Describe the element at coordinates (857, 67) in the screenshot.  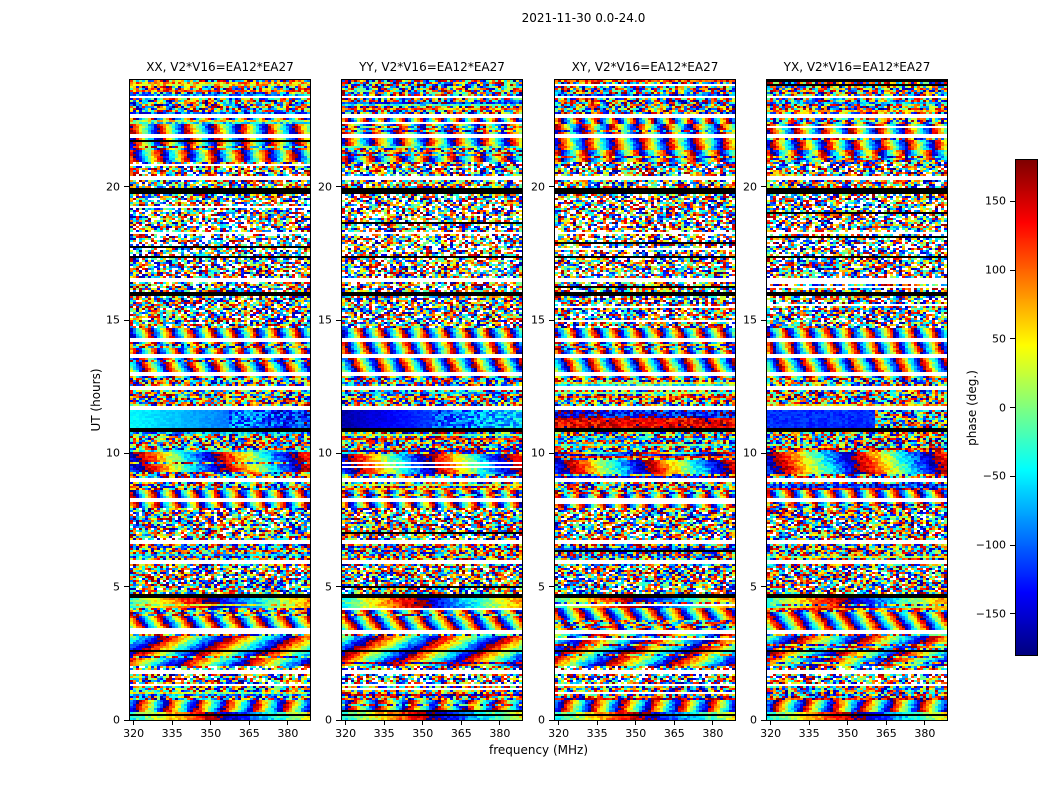
I see `panel-title-YX: YX, V2*V16=EA12*EA27` at that location.